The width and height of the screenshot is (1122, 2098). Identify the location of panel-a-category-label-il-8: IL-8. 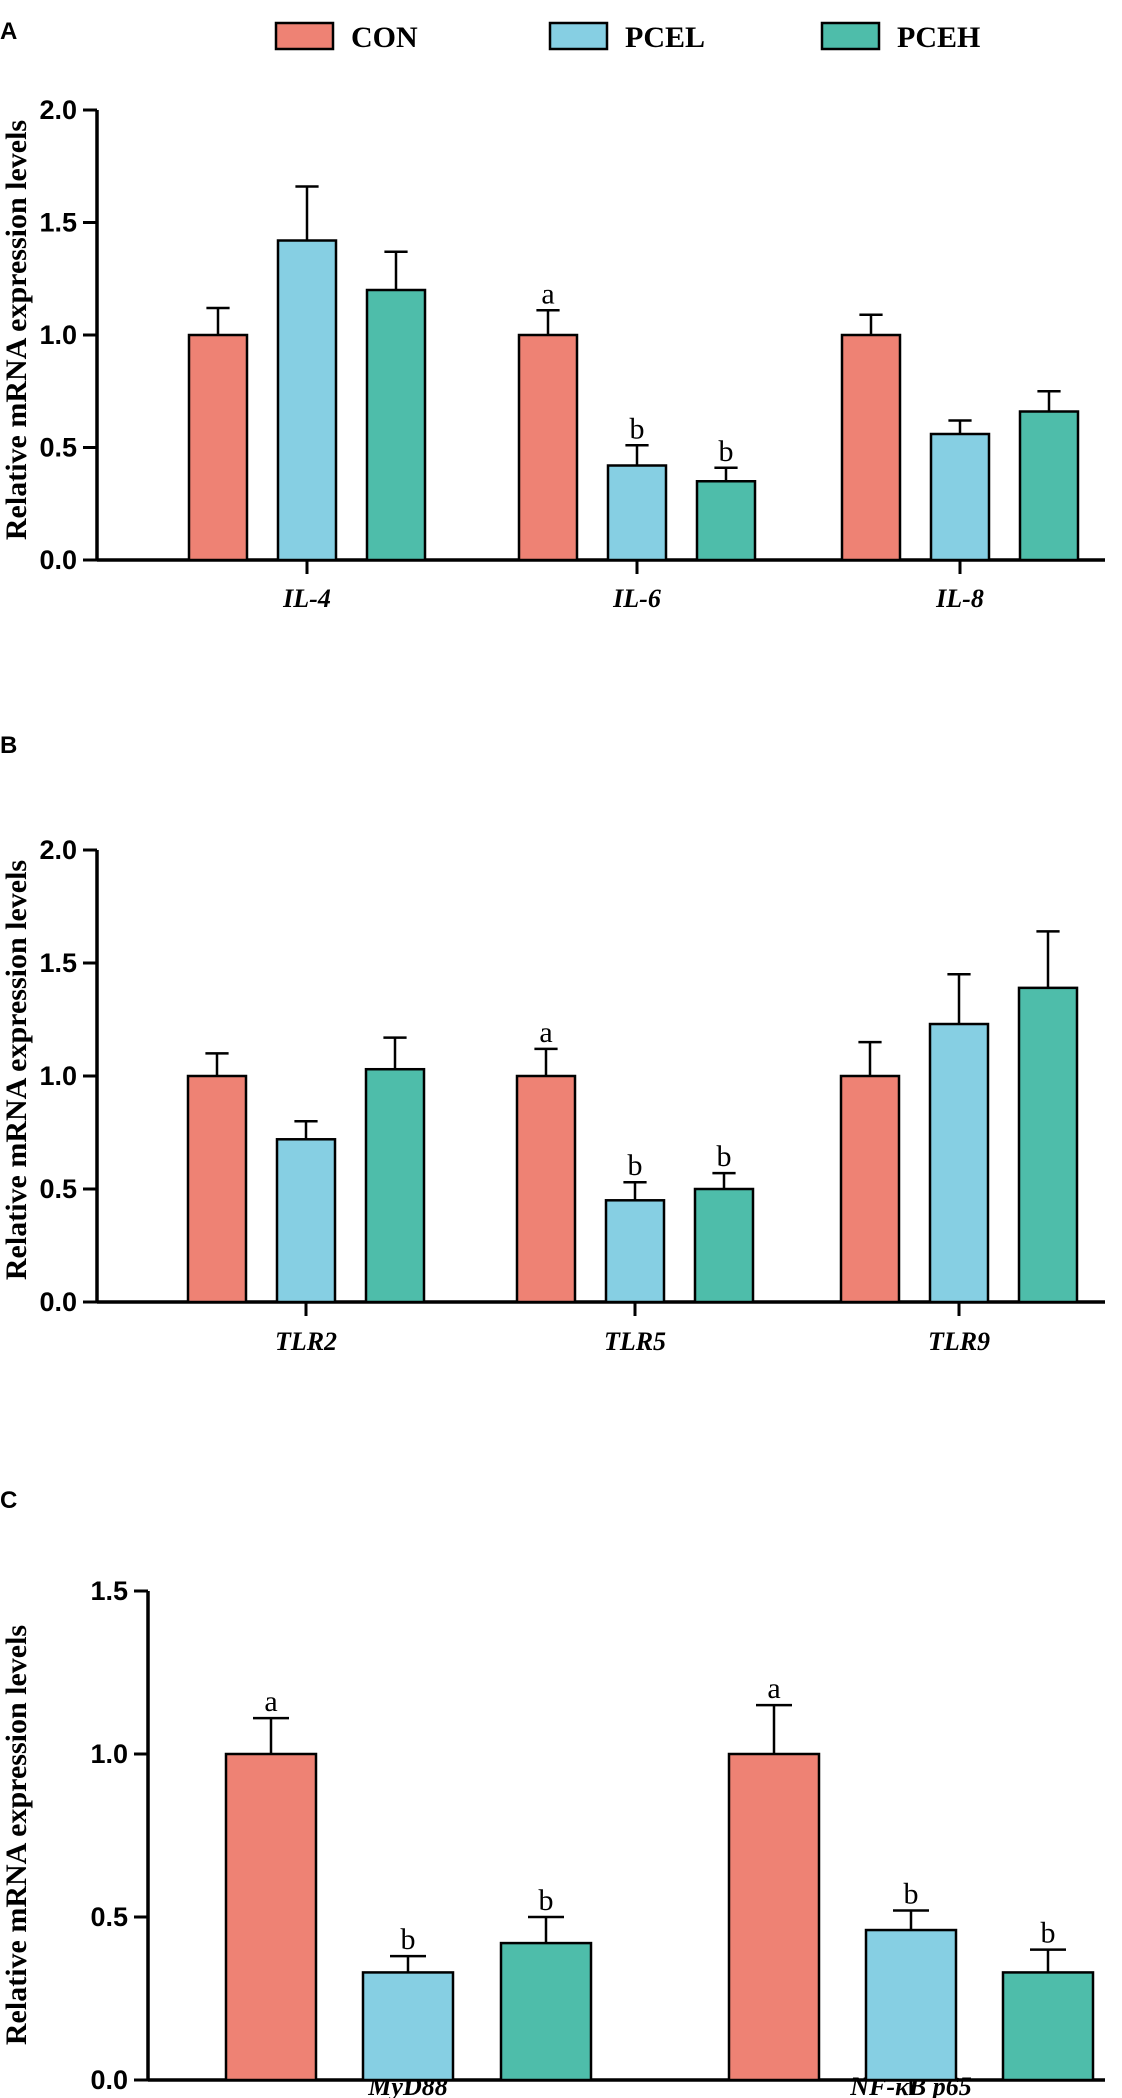
(959, 598).